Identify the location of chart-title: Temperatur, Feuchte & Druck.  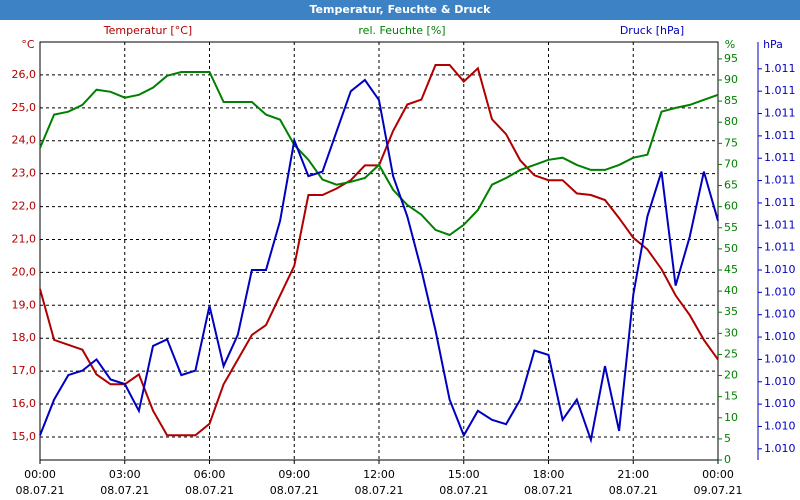
(401, 9).